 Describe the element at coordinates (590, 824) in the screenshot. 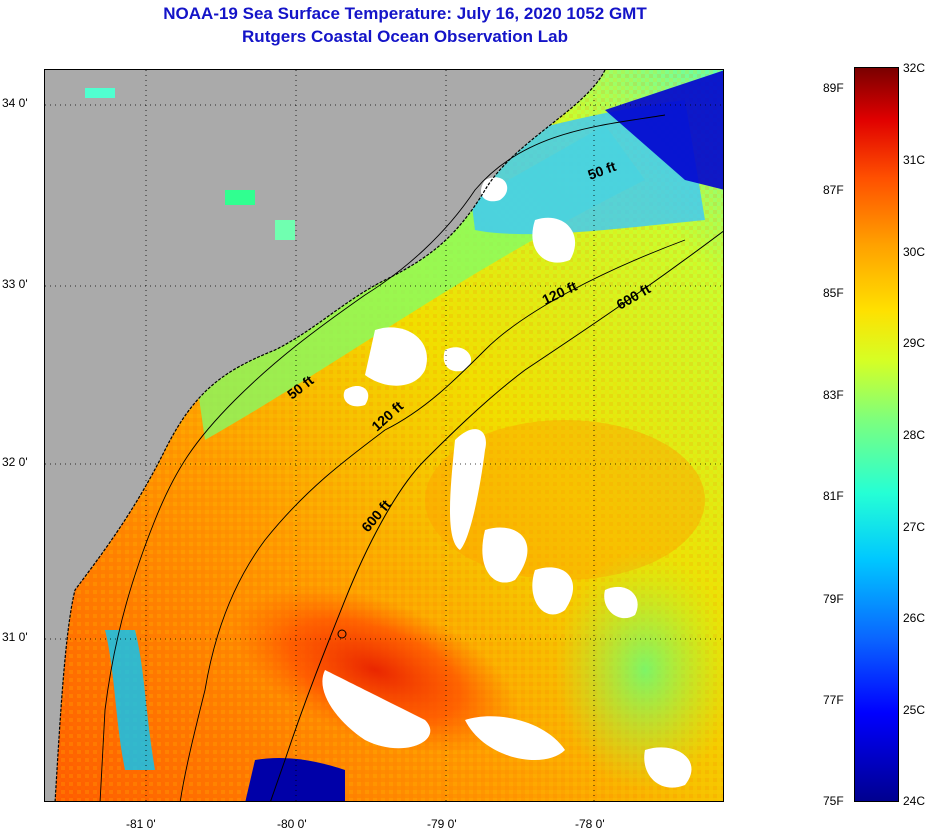

I see `longitude-label: -78 0'` at that location.